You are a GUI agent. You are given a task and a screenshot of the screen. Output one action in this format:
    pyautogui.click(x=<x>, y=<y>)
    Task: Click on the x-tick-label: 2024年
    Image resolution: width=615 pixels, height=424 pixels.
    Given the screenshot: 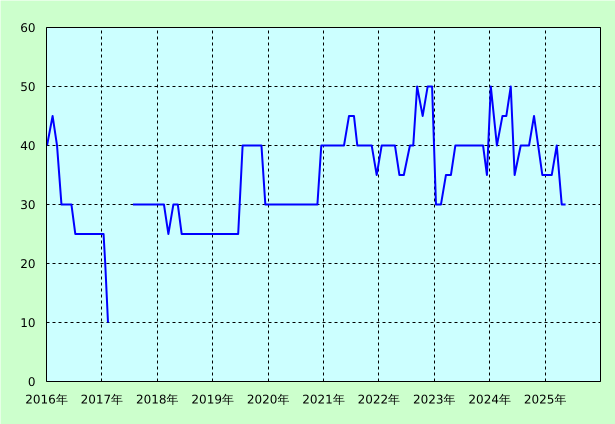 What is the action you would take?
    pyautogui.click(x=489, y=399)
    